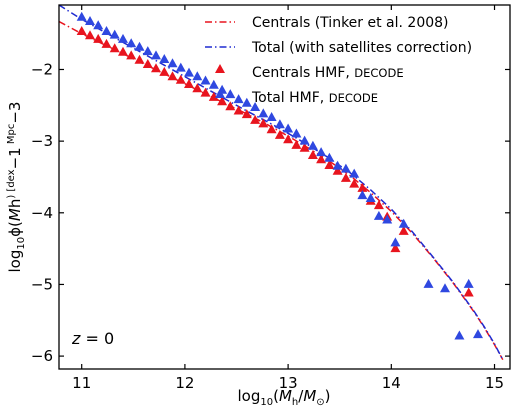 Image resolution: width=520 pixels, height=418 pixels. What do you see at coordinates (309, 72) in the screenshot?
I see `legend-item-centrals-hmf: Centrals HMF, DECODE` at bounding box center [309, 72].